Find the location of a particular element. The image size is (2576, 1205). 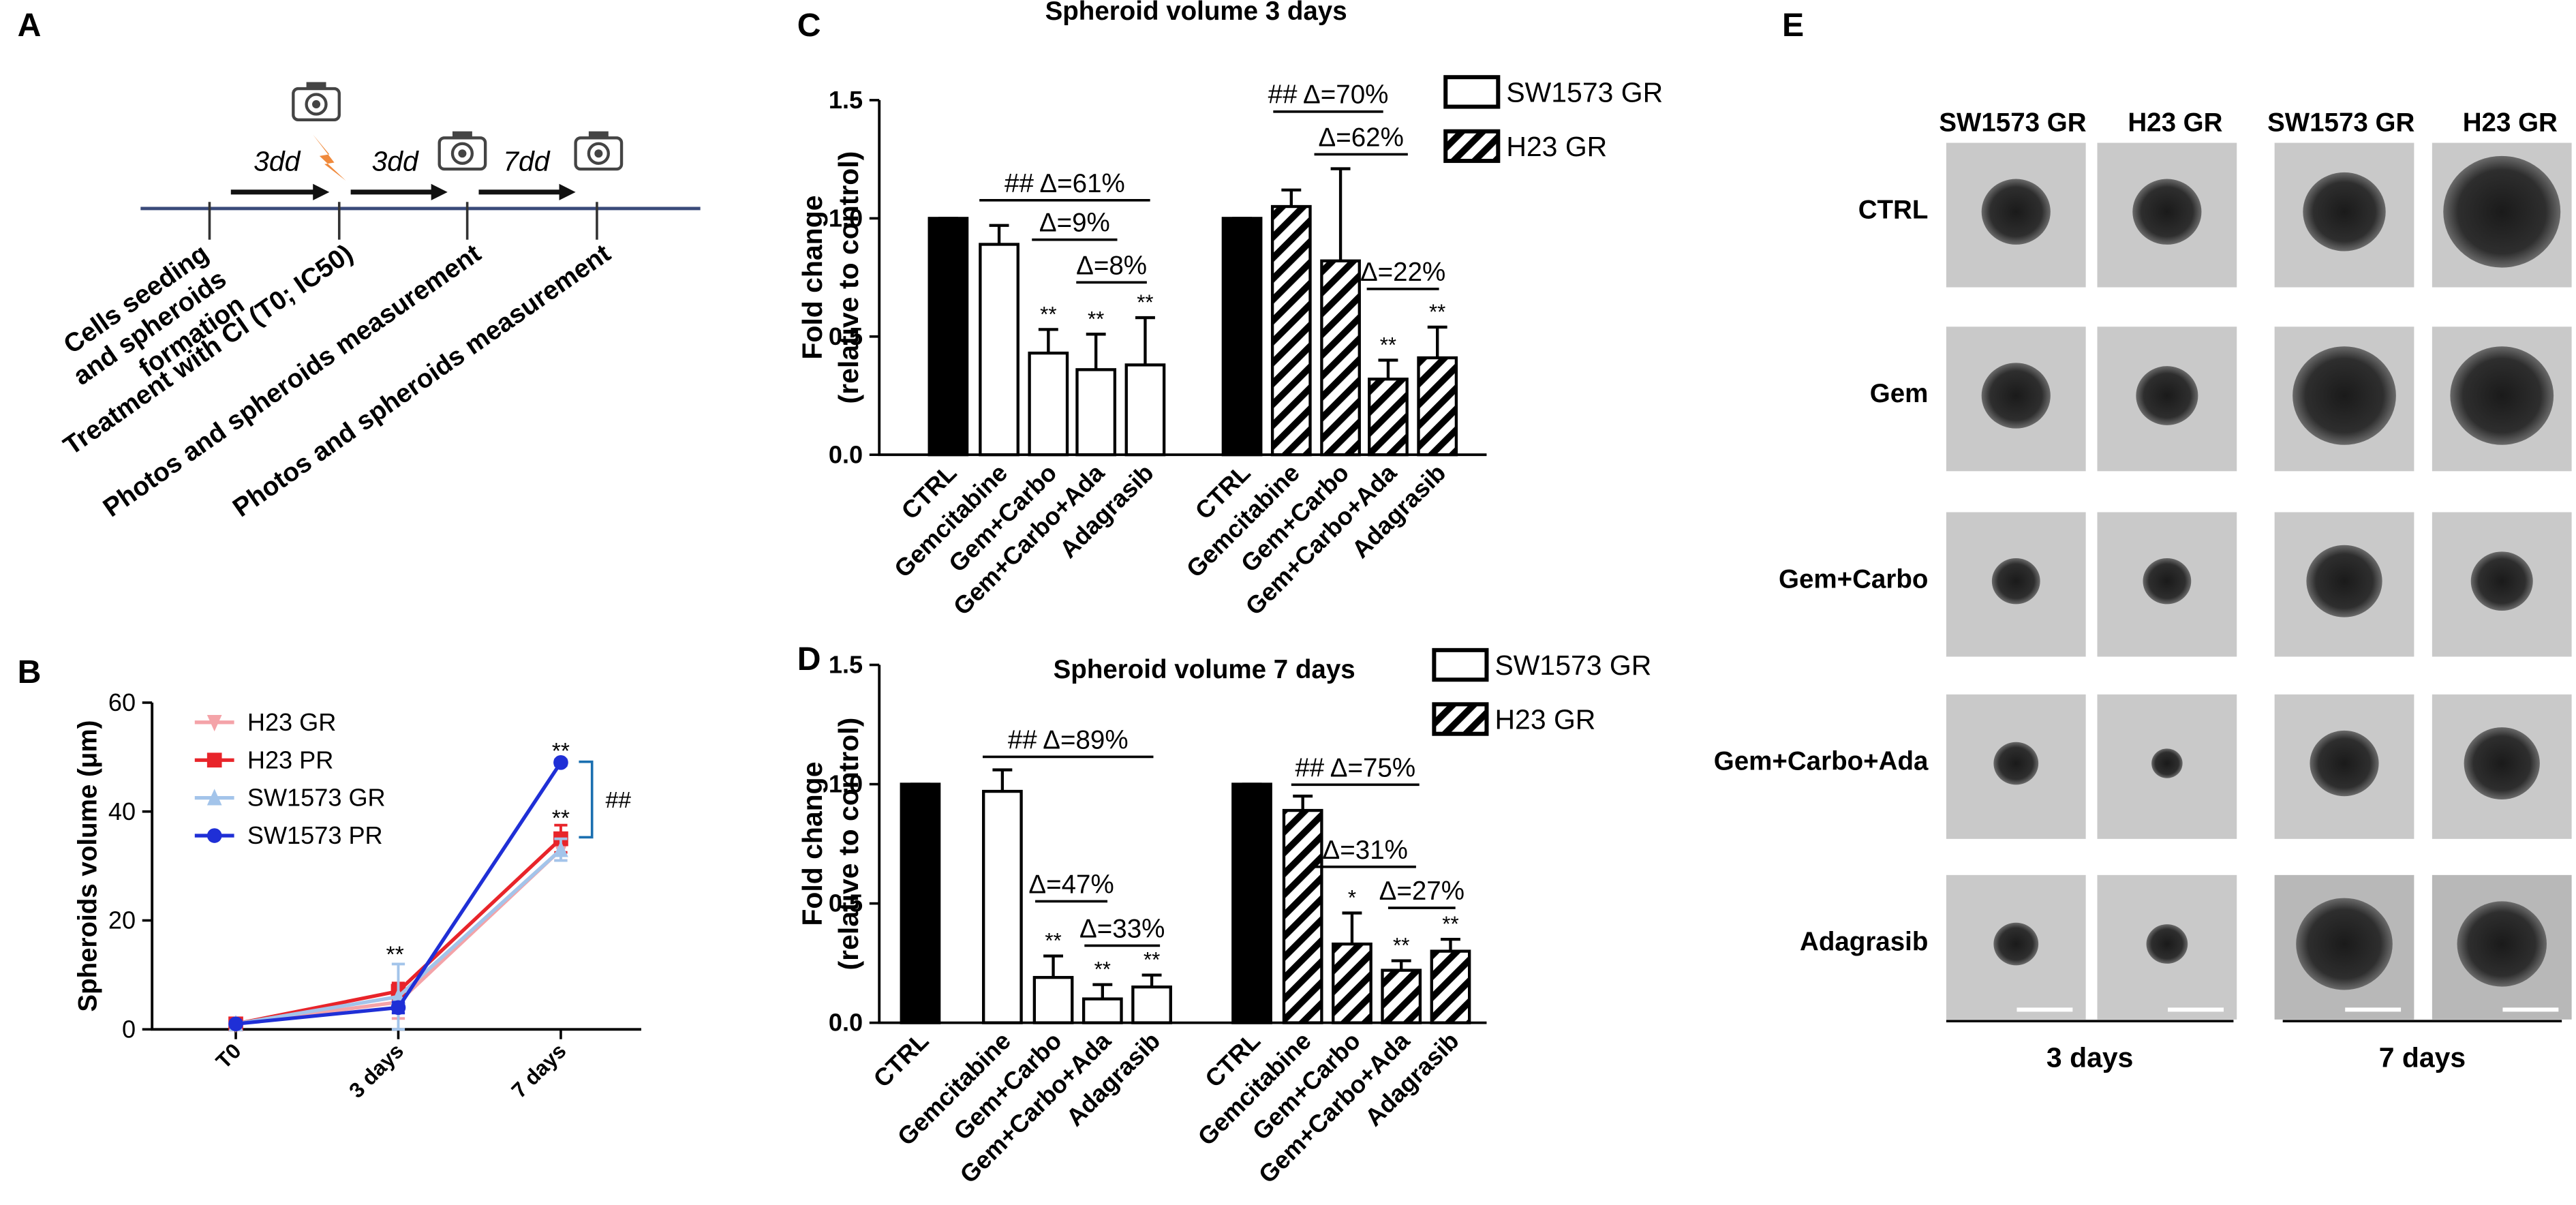

row-label: Gem+Carbo+Ada is located at coordinates (1822, 761).